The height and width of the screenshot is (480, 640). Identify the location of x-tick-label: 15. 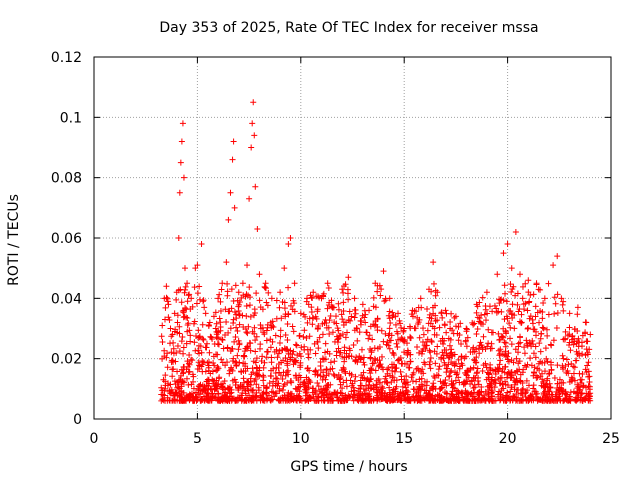
(404, 439).